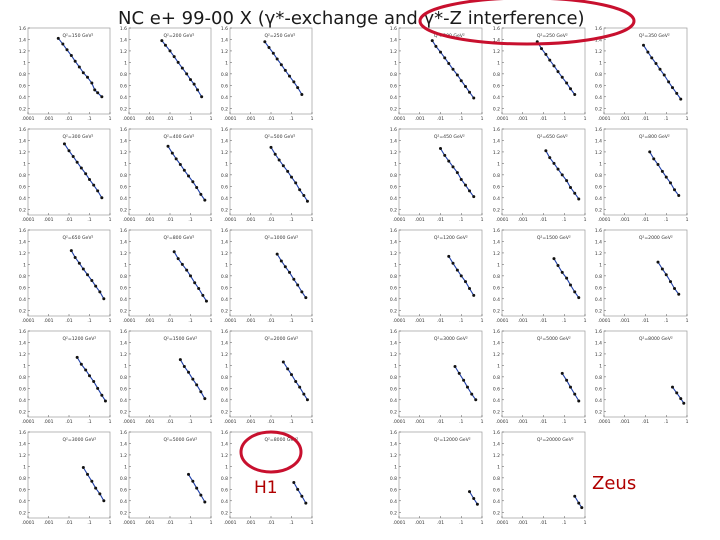  What do you see at coordinates (79, 440) in the screenshot?
I see `panel-q2-label: Q²=3000 GeV²` at bounding box center [79, 440].